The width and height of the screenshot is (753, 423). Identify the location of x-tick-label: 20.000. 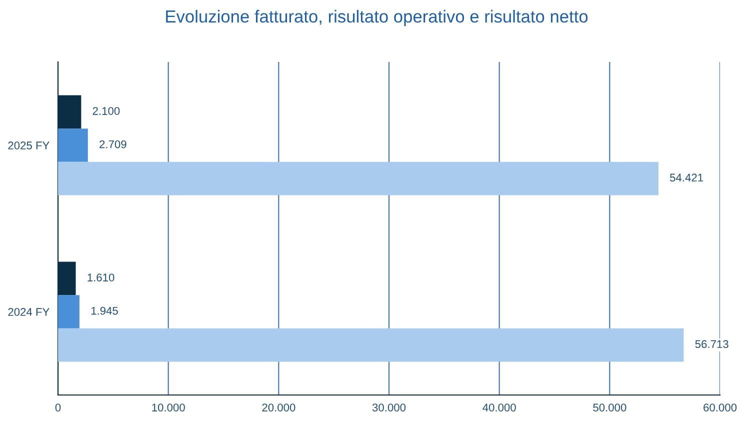
(279, 408).